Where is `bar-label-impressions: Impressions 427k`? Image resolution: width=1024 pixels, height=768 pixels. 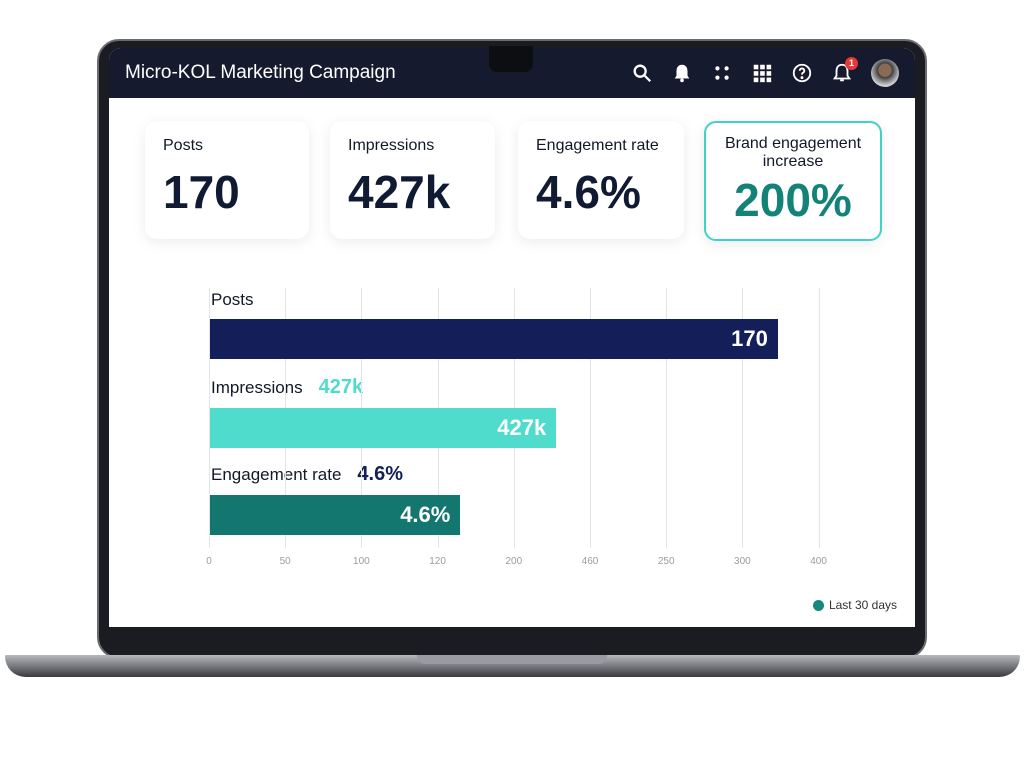
bar-label-impressions: Impressions 427k is located at coordinates (287, 387).